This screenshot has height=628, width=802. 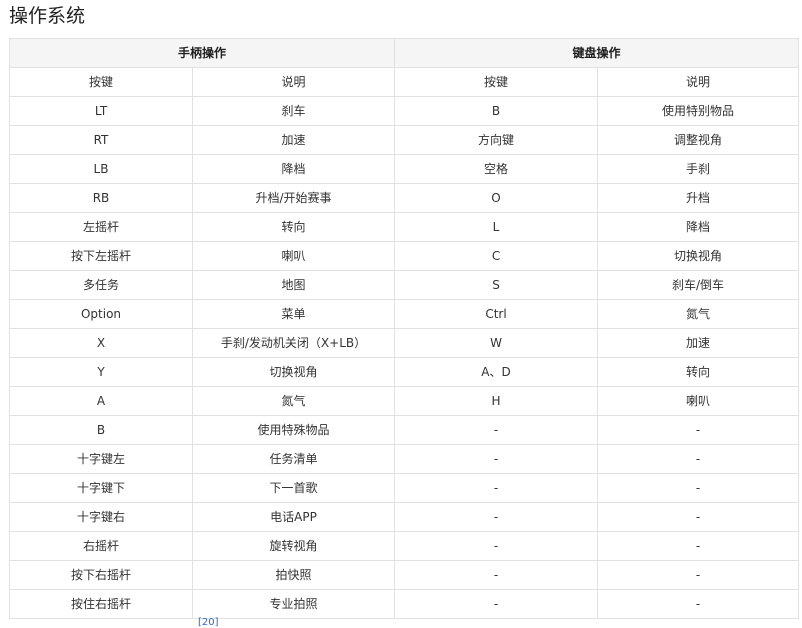 I want to click on table-cell: A、D, so click(x=496, y=372).